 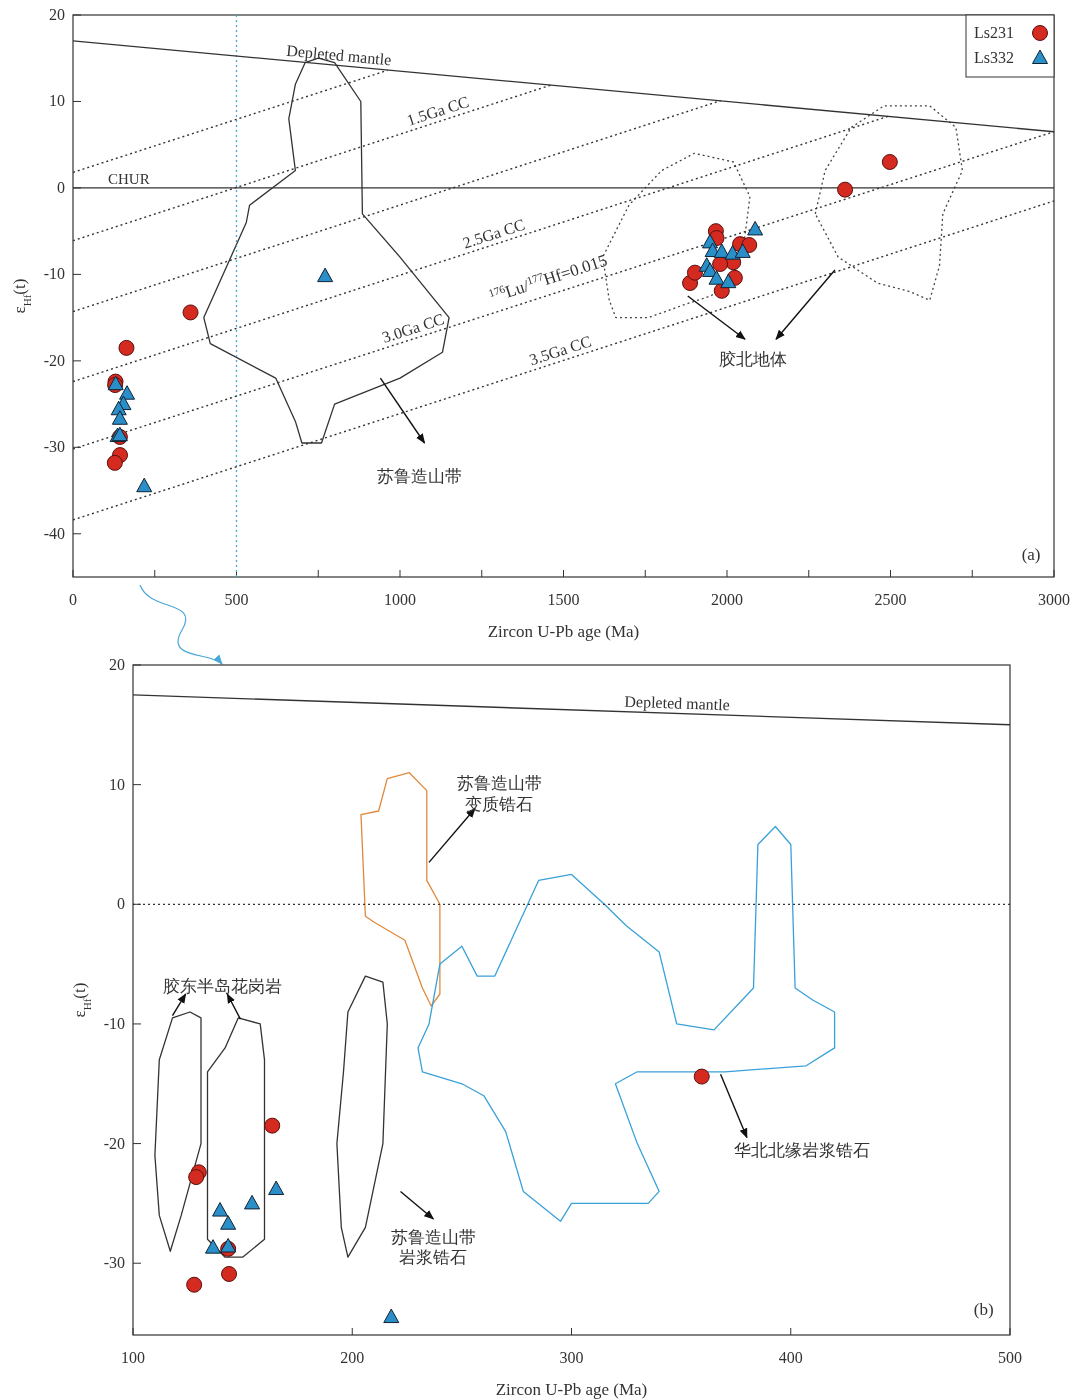 What do you see at coordinates (223, 986) in the screenshot?
I see `annotation: 胶东半岛花岗岩` at bounding box center [223, 986].